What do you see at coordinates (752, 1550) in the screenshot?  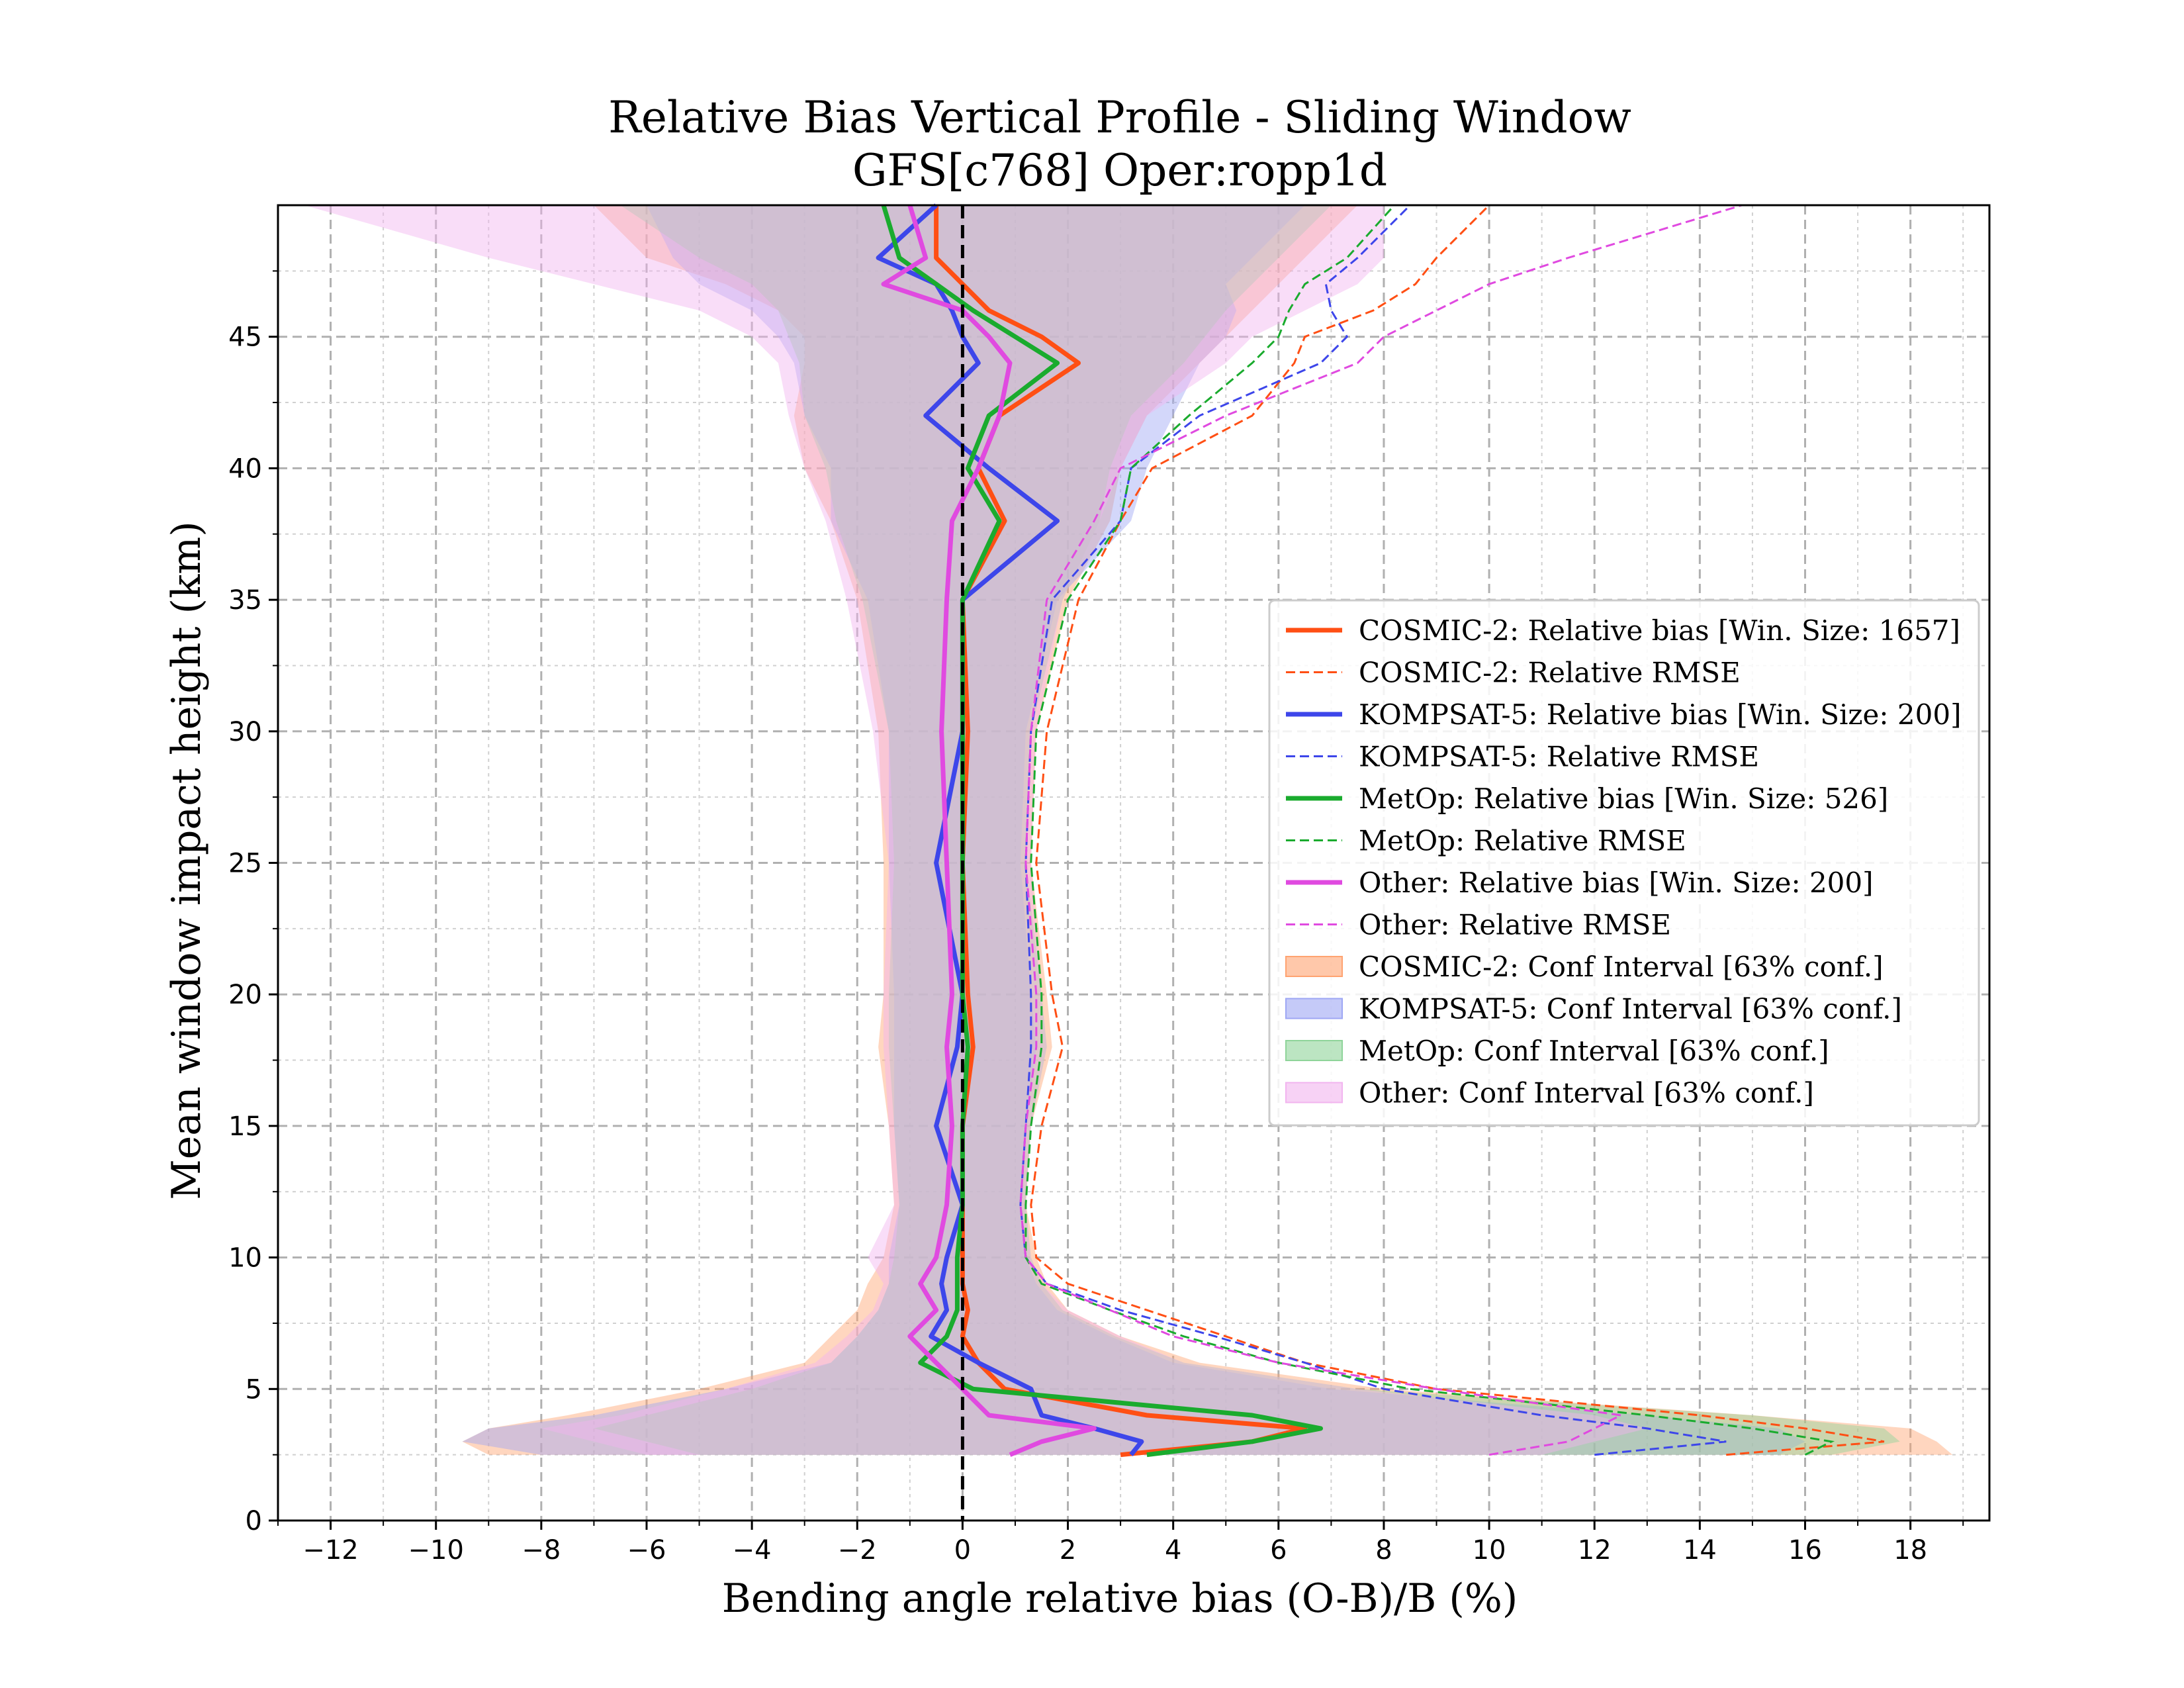 I see `x-tick-label: −4` at bounding box center [752, 1550].